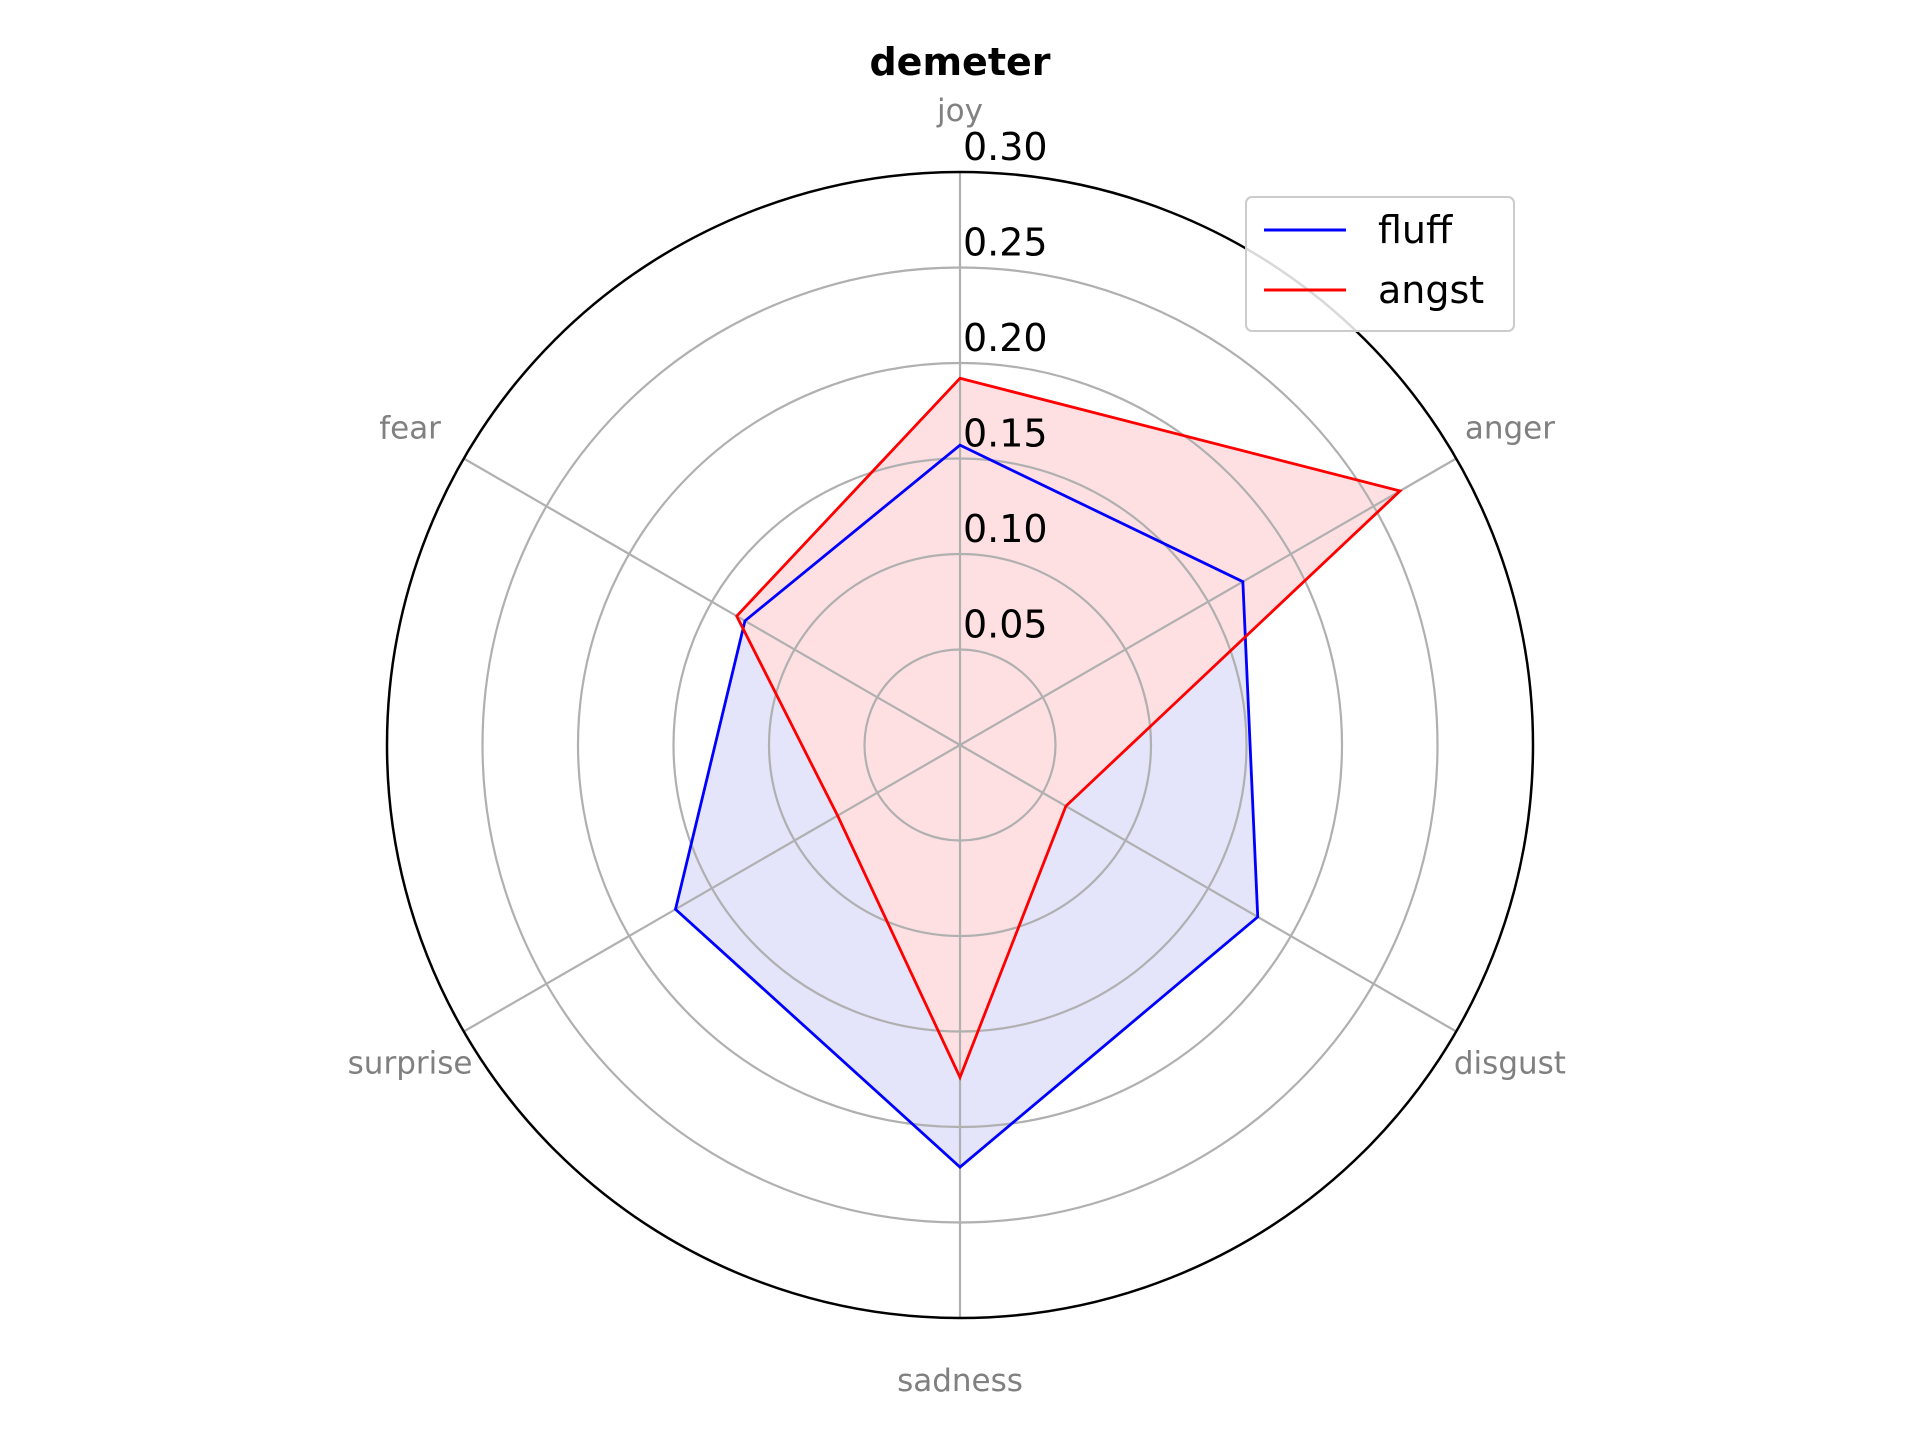 The width and height of the screenshot is (1920, 1440). Describe the element at coordinates (1431, 290) in the screenshot. I see `legend-label-angst: angst` at that location.